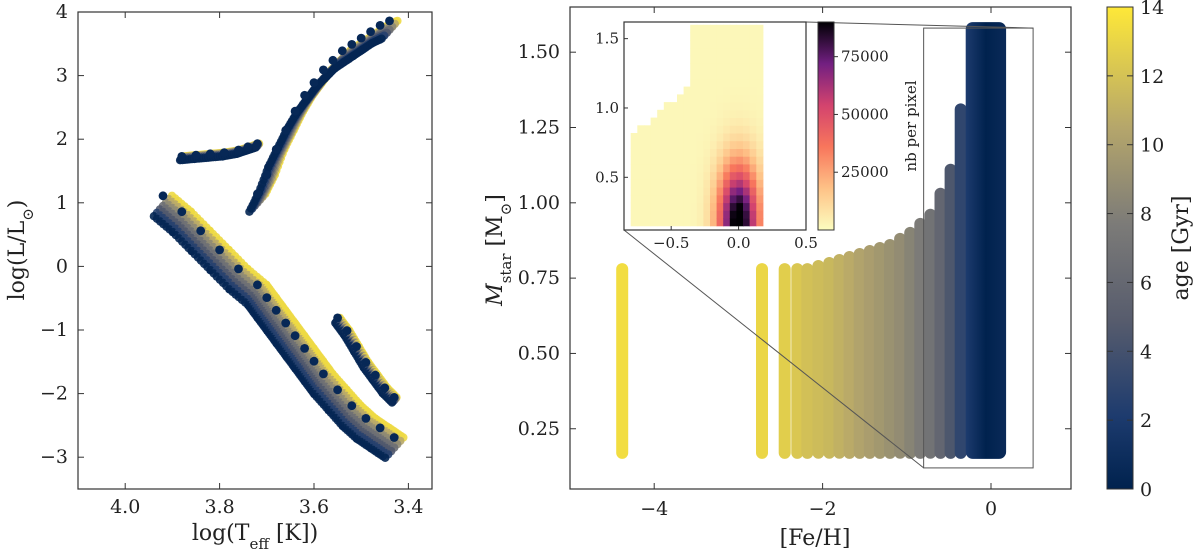  I want to click on inset-y-tick-label: 0.5, so click(607, 177).